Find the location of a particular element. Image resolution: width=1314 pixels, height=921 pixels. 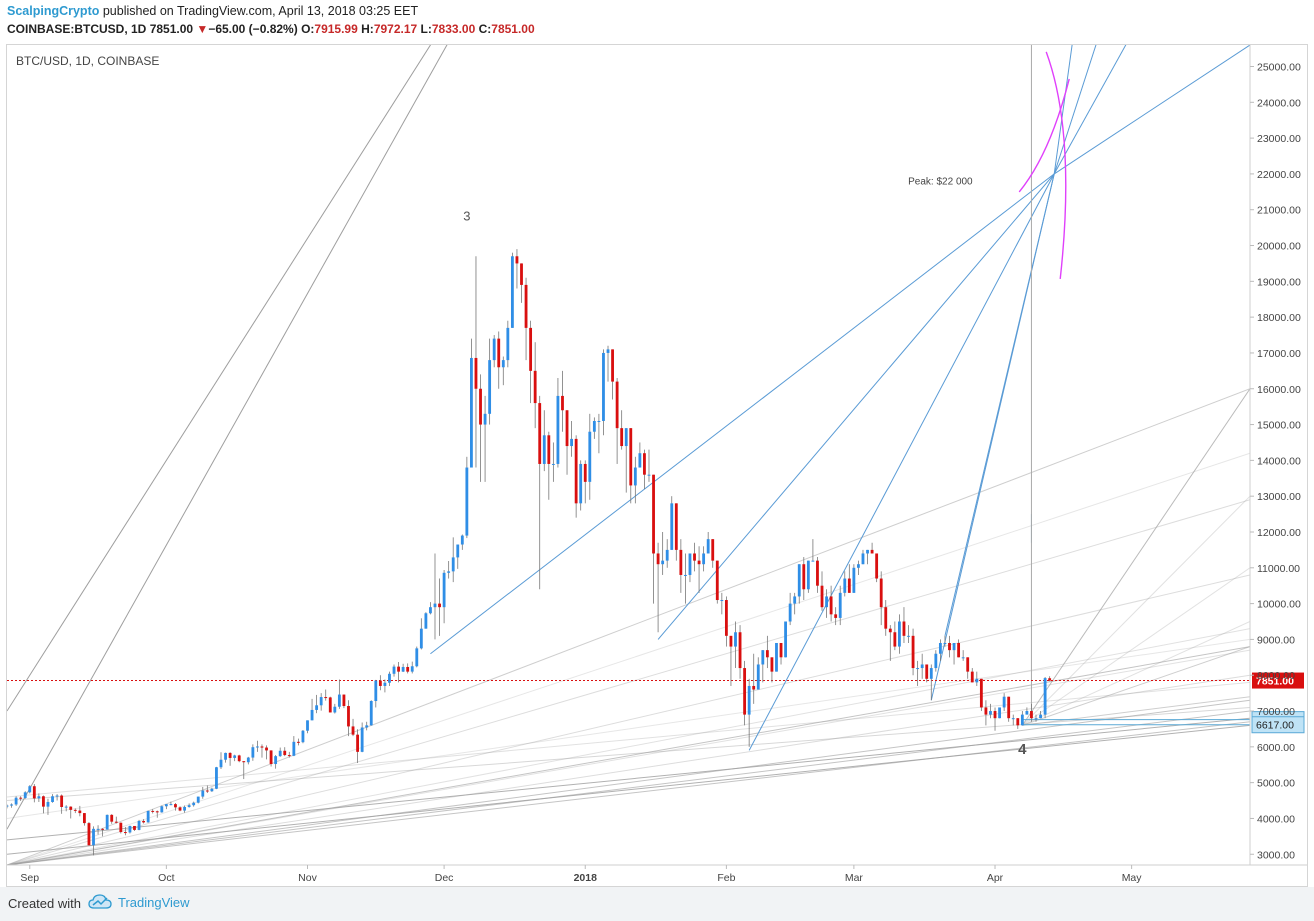

trend-line is located at coordinates (628, 754).